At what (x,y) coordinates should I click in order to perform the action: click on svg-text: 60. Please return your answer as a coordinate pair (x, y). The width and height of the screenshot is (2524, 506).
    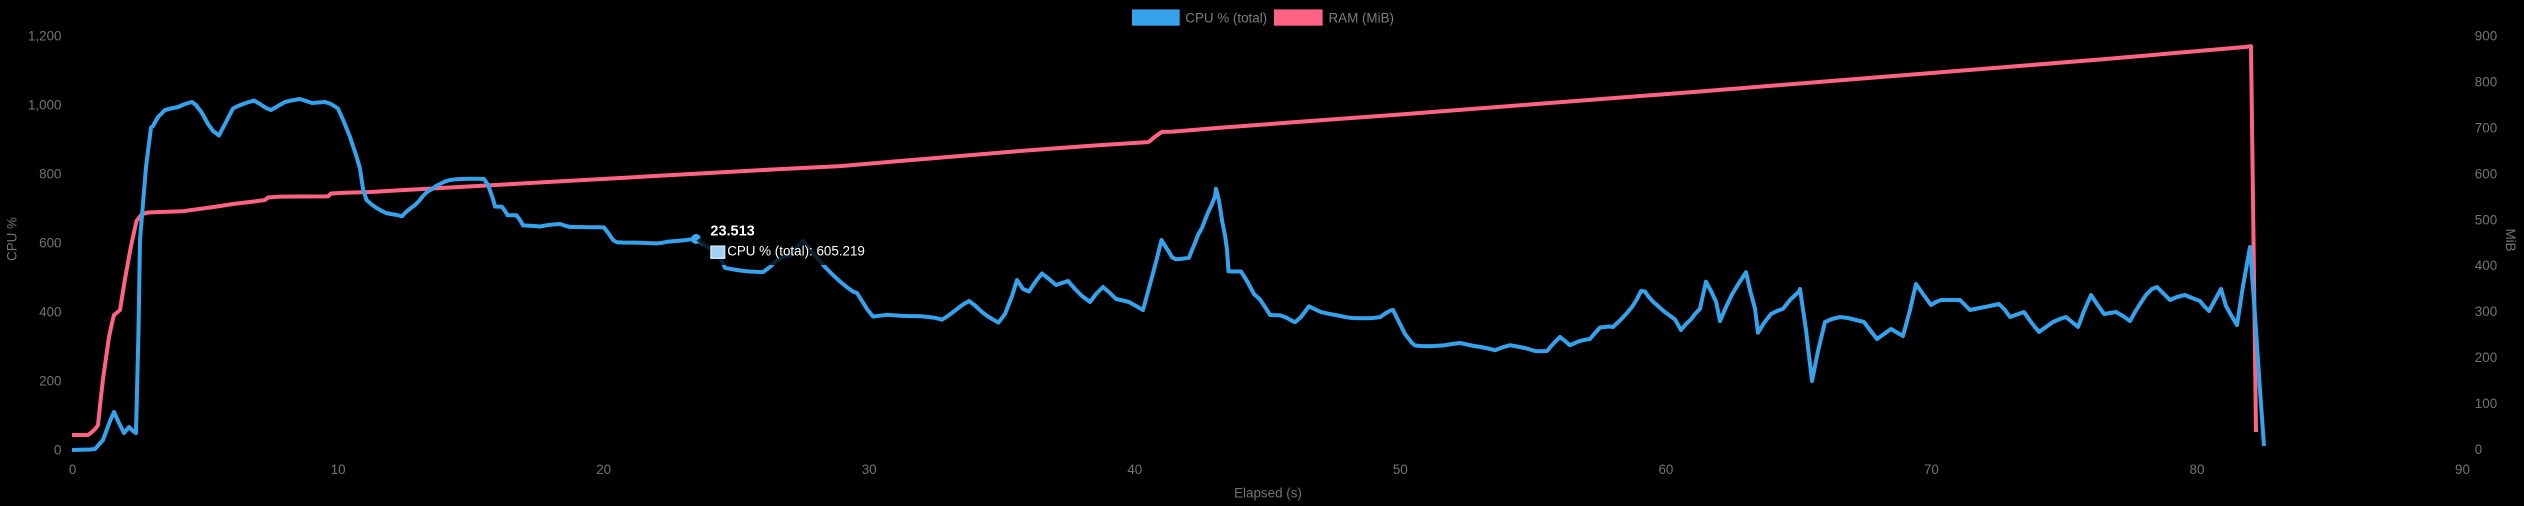
    Looking at the image, I should click on (1665, 469).